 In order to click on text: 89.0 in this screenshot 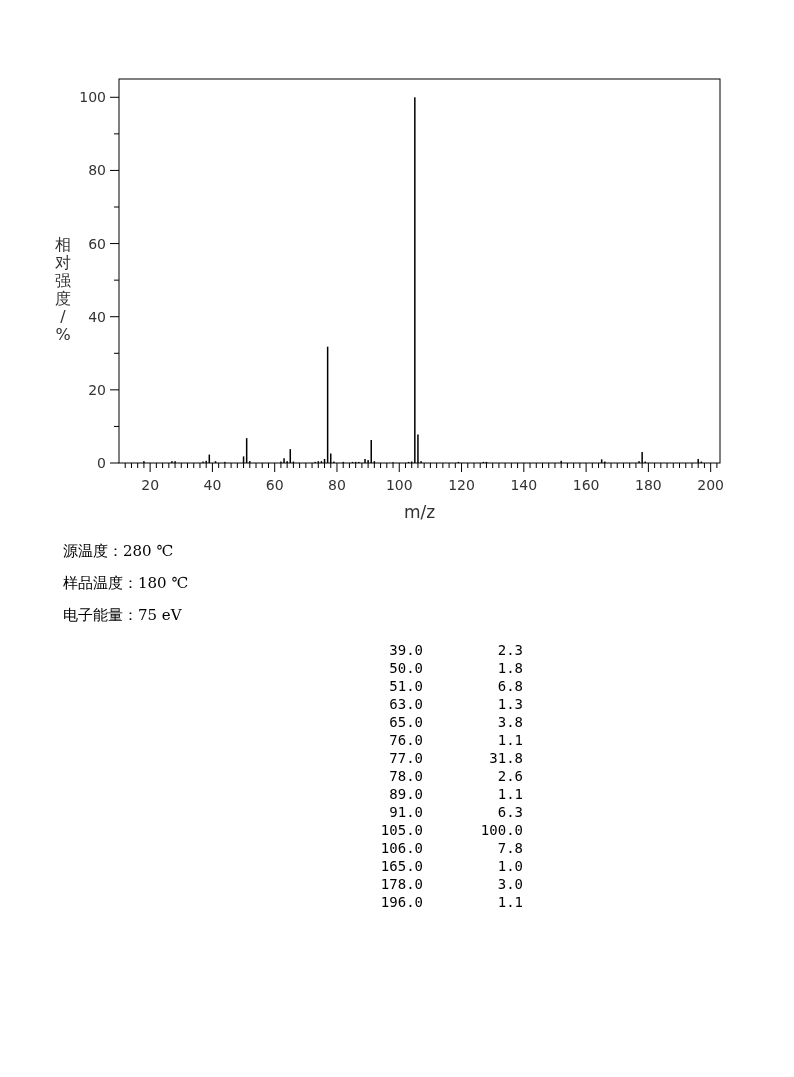, I will do `click(406, 794)`.